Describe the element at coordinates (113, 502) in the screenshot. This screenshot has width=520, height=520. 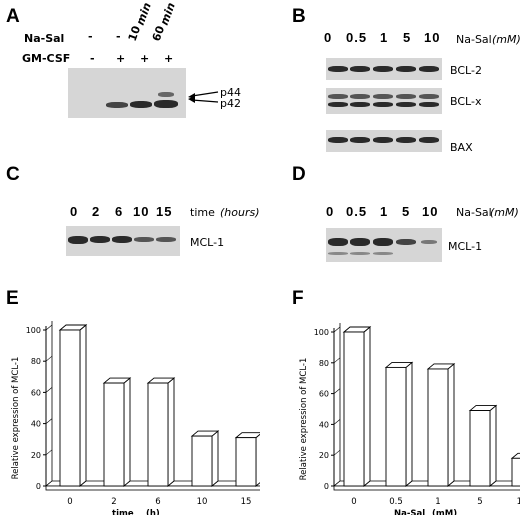
I see `x-tick-label: 2` at that location.